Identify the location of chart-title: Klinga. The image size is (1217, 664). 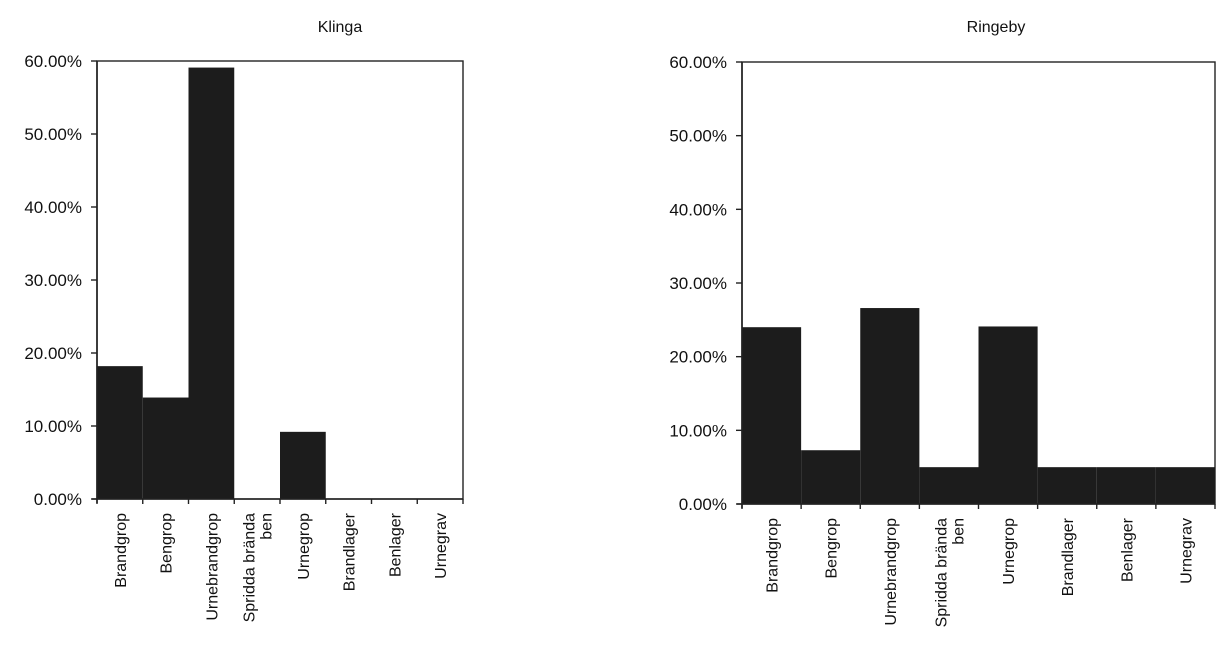
(340, 27).